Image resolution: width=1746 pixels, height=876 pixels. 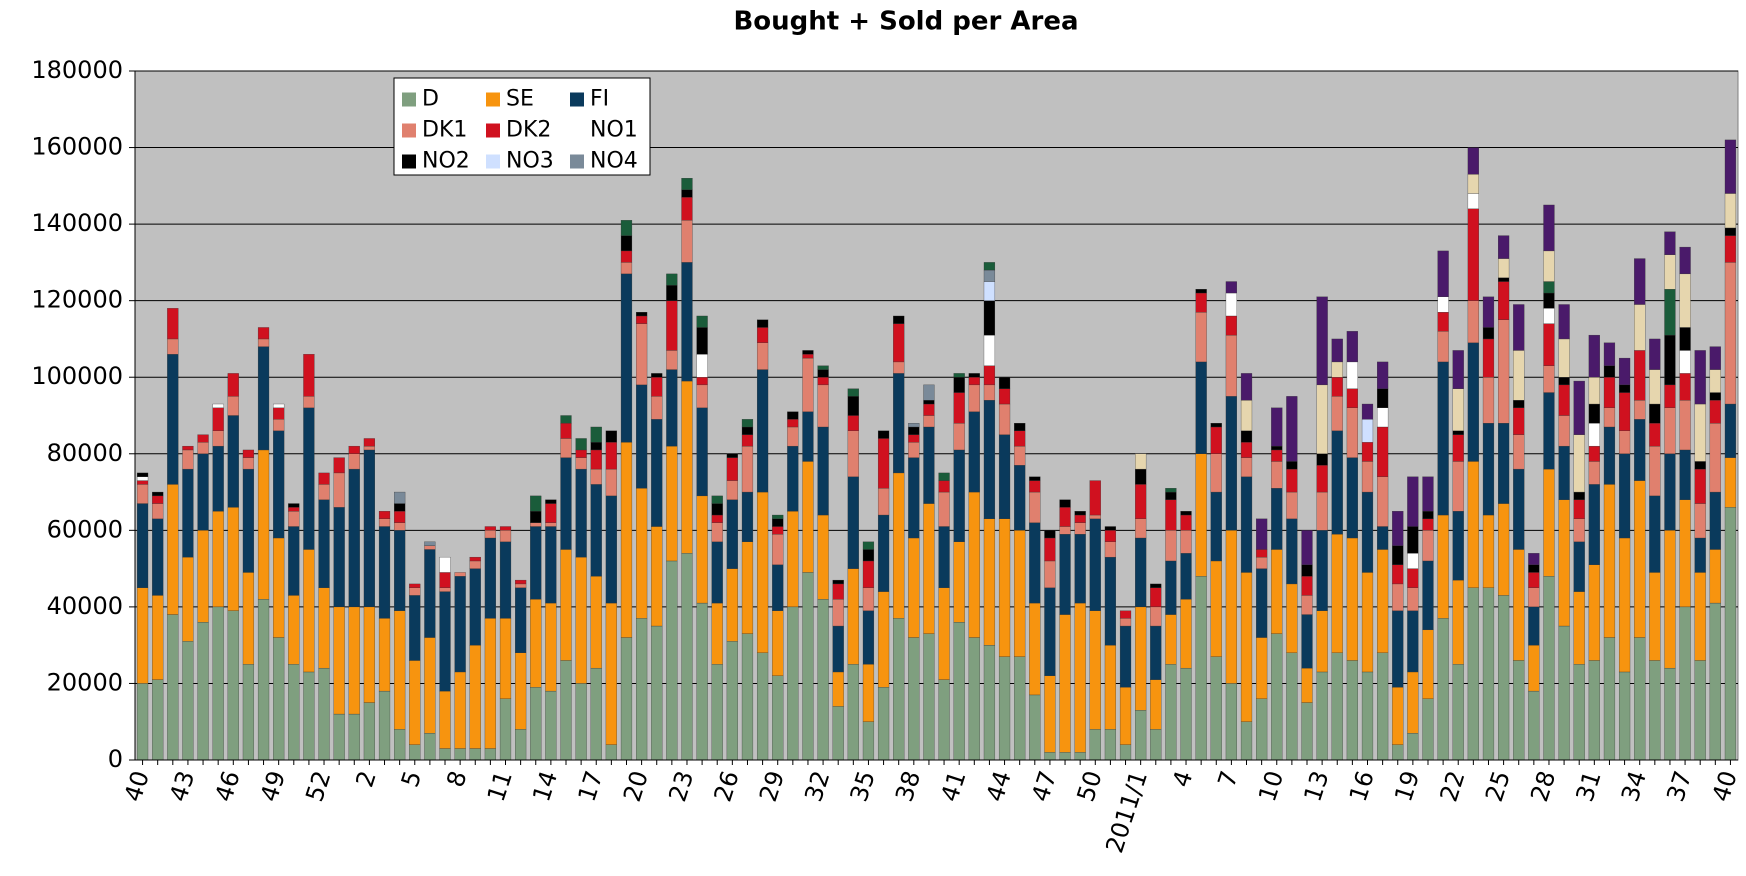 I want to click on legend-label: NO2, so click(x=446, y=161).